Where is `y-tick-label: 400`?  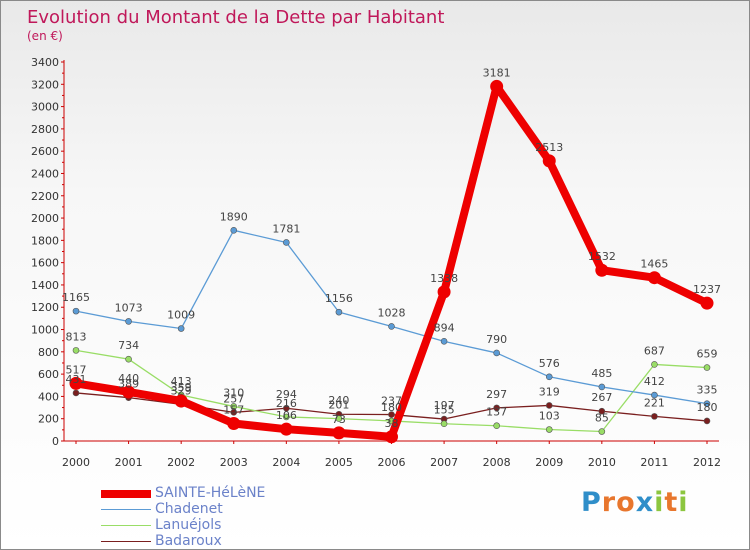 y-tick-label: 400 is located at coordinates (48, 396).